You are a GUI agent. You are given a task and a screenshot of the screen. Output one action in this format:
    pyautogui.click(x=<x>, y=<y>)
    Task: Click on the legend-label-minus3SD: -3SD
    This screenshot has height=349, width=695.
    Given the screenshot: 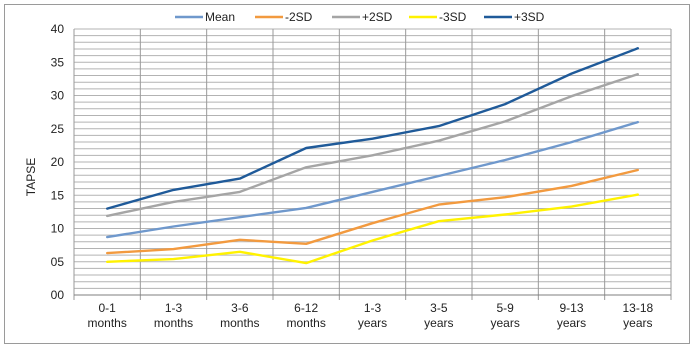 What is the action you would take?
    pyautogui.click(x=453, y=17)
    